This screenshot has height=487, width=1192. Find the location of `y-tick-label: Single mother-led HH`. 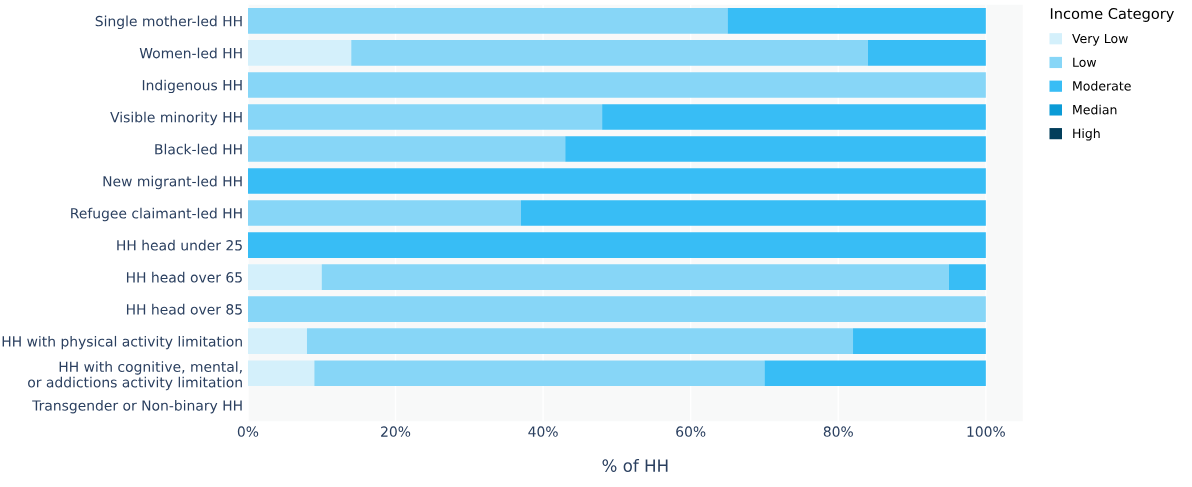

y-tick-label: Single mother-led HH is located at coordinates (168, 22).